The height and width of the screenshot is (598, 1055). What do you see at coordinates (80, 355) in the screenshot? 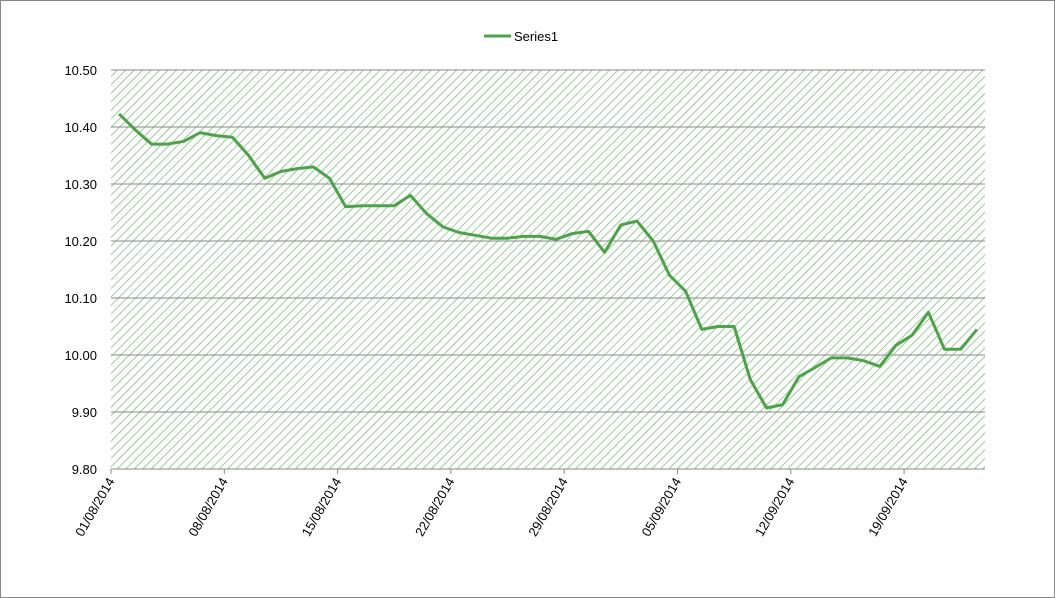
I see `y-tick-label: 10.00` at bounding box center [80, 355].